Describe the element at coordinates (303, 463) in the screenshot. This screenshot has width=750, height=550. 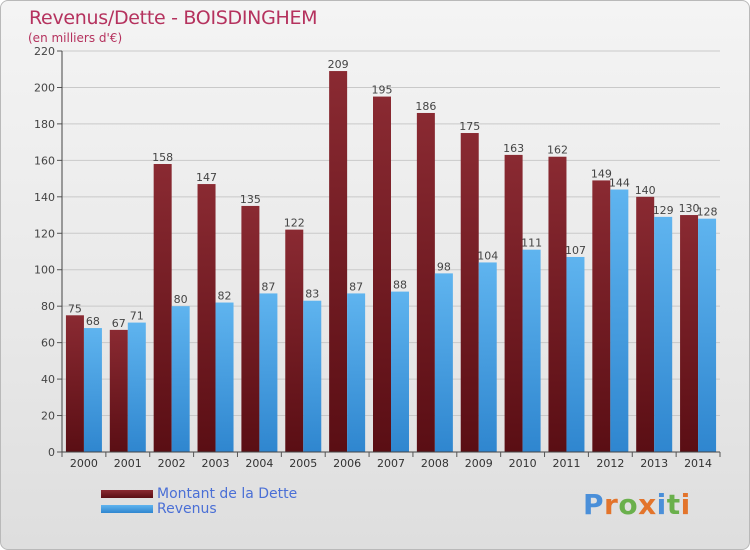
I see `x-tick-label: 2005` at that location.